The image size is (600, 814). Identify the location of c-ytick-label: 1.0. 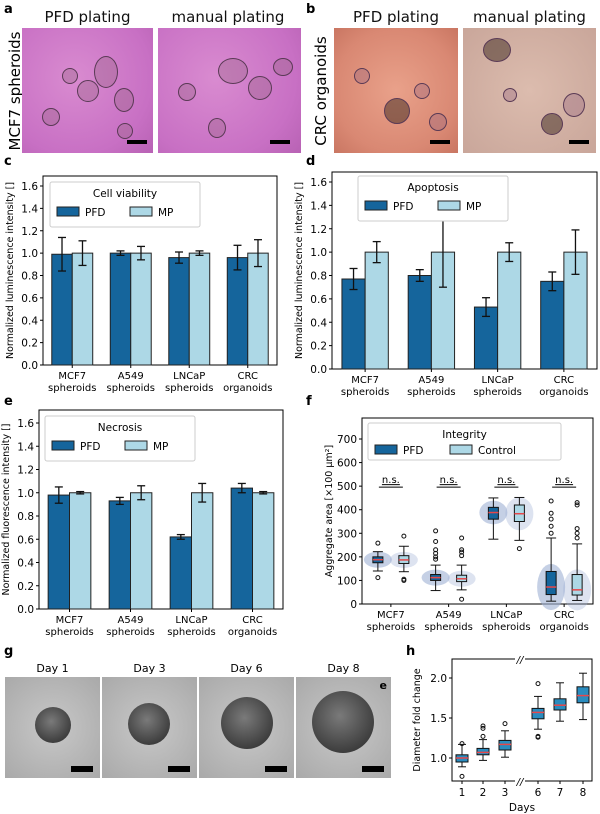
(29, 254).